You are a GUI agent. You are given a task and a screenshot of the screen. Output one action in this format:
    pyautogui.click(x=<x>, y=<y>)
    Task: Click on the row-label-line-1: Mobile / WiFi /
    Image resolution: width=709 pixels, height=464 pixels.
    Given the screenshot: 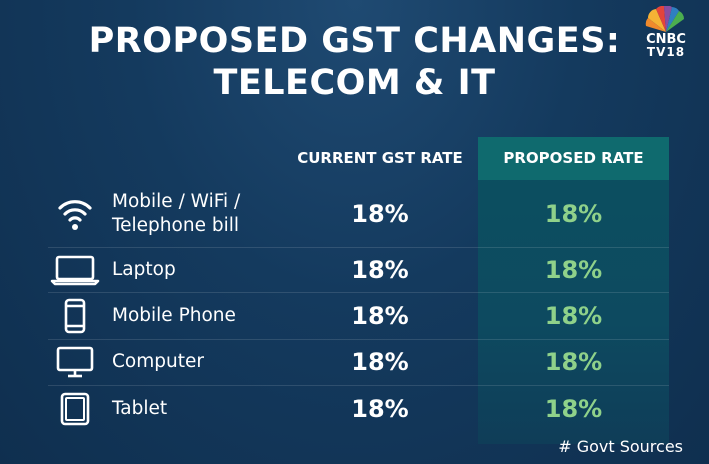 What is the action you would take?
    pyautogui.click(x=176, y=201)
    